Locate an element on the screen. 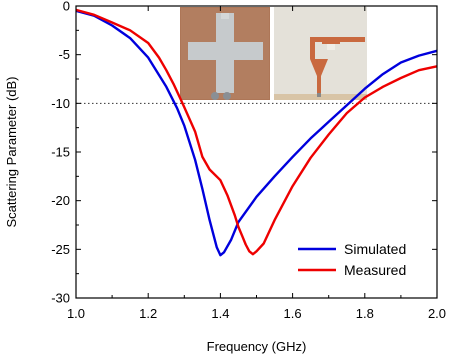  y-tick-label: -25 is located at coordinates (60, 249).